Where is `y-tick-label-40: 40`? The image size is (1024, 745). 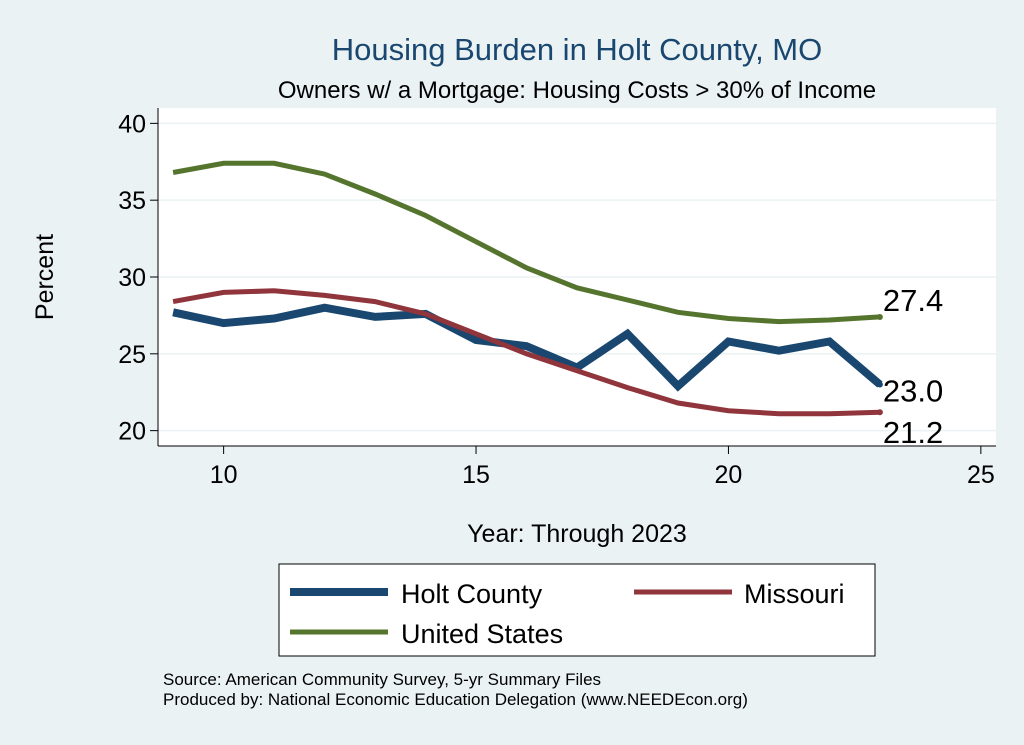
y-tick-label-40: 40 is located at coordinates (132, 124).